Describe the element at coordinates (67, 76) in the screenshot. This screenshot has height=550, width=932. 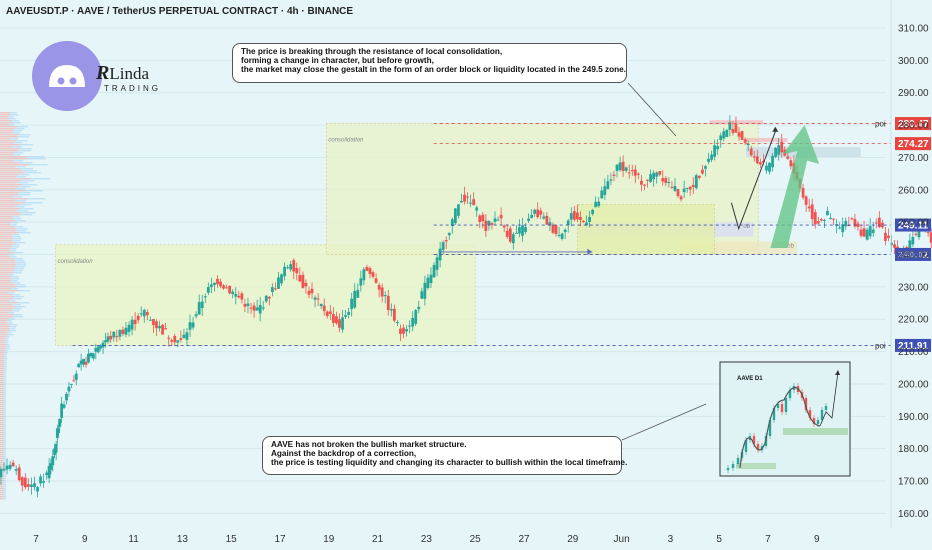
I see `logo-avatar` at that location.